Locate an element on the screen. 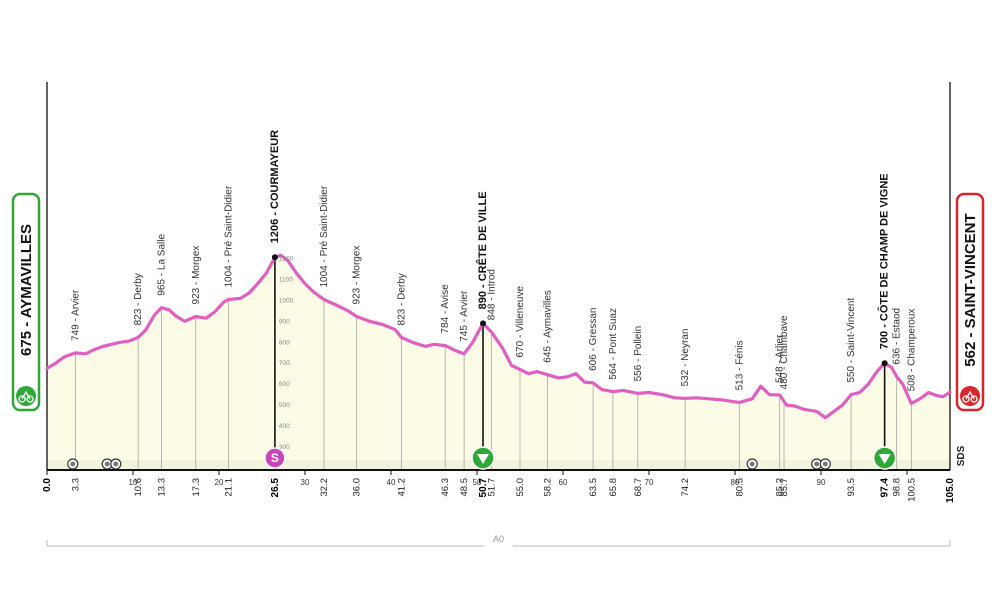 The image size is (1000, 600). waypoint-km-label: 98.8 is located at coordinates (897, 487).